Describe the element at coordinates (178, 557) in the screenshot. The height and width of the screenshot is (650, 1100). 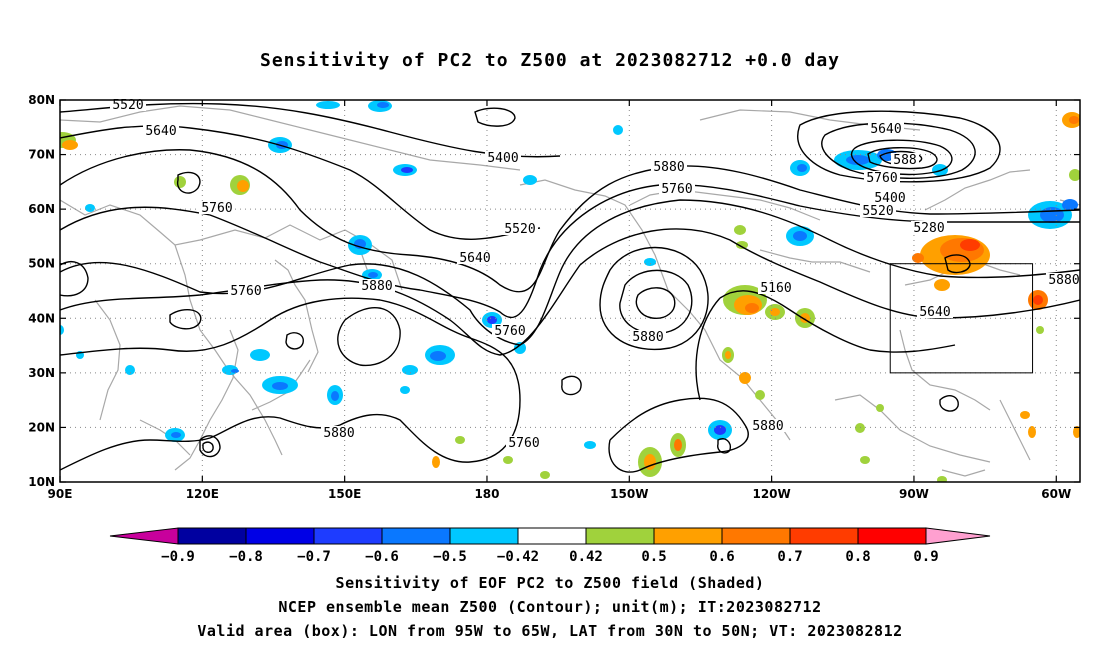
I see `colorbar-label: −0.9` at that location.